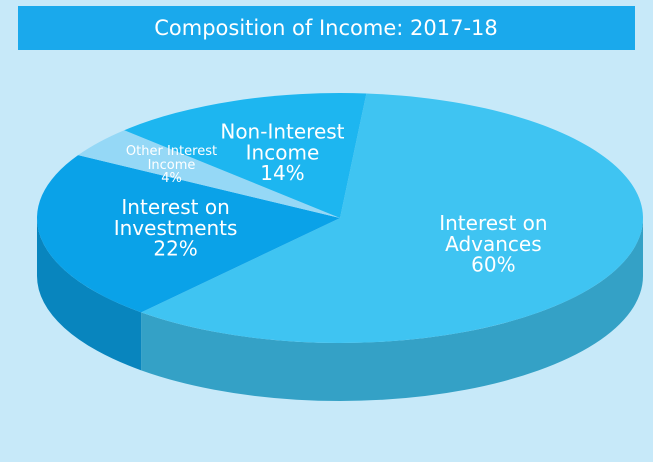  What do you see at coordinates (175, 249) in the screenshot?
I see `slice-value-label: 22%` at bounding box center [175, 249].